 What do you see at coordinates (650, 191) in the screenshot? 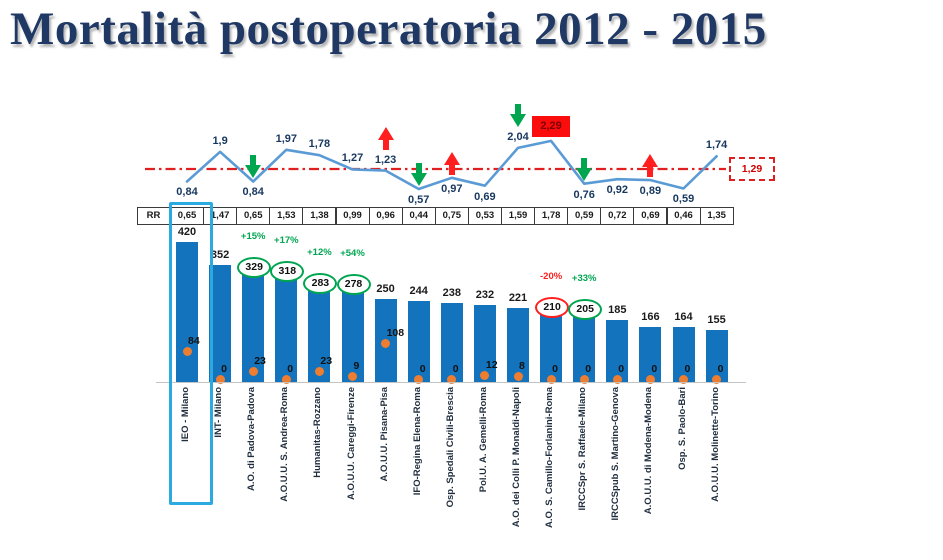
I see `line-point-label: 0,89` at bounding box center [650, 191].